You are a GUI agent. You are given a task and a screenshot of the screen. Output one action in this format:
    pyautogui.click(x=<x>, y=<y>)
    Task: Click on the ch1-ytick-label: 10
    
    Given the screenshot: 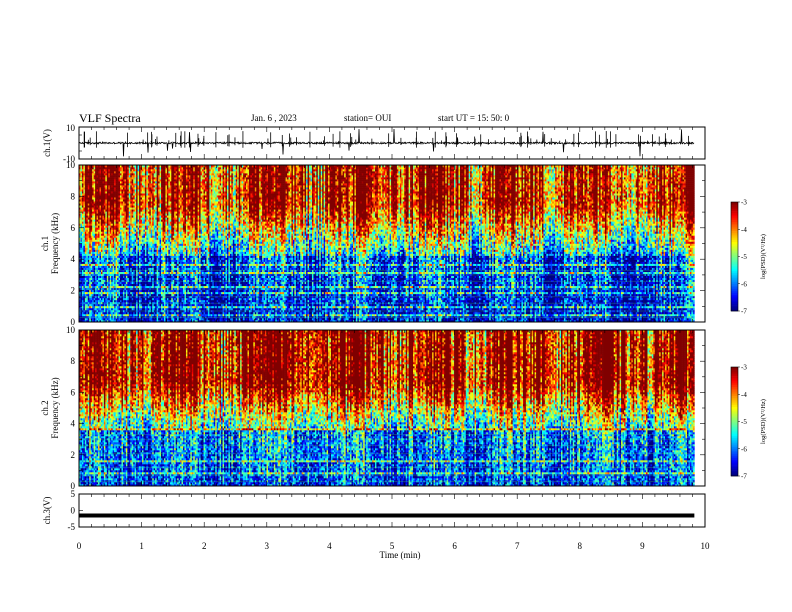 What is the action you would take?
    pyautogui.click(x=71, y=128)
    